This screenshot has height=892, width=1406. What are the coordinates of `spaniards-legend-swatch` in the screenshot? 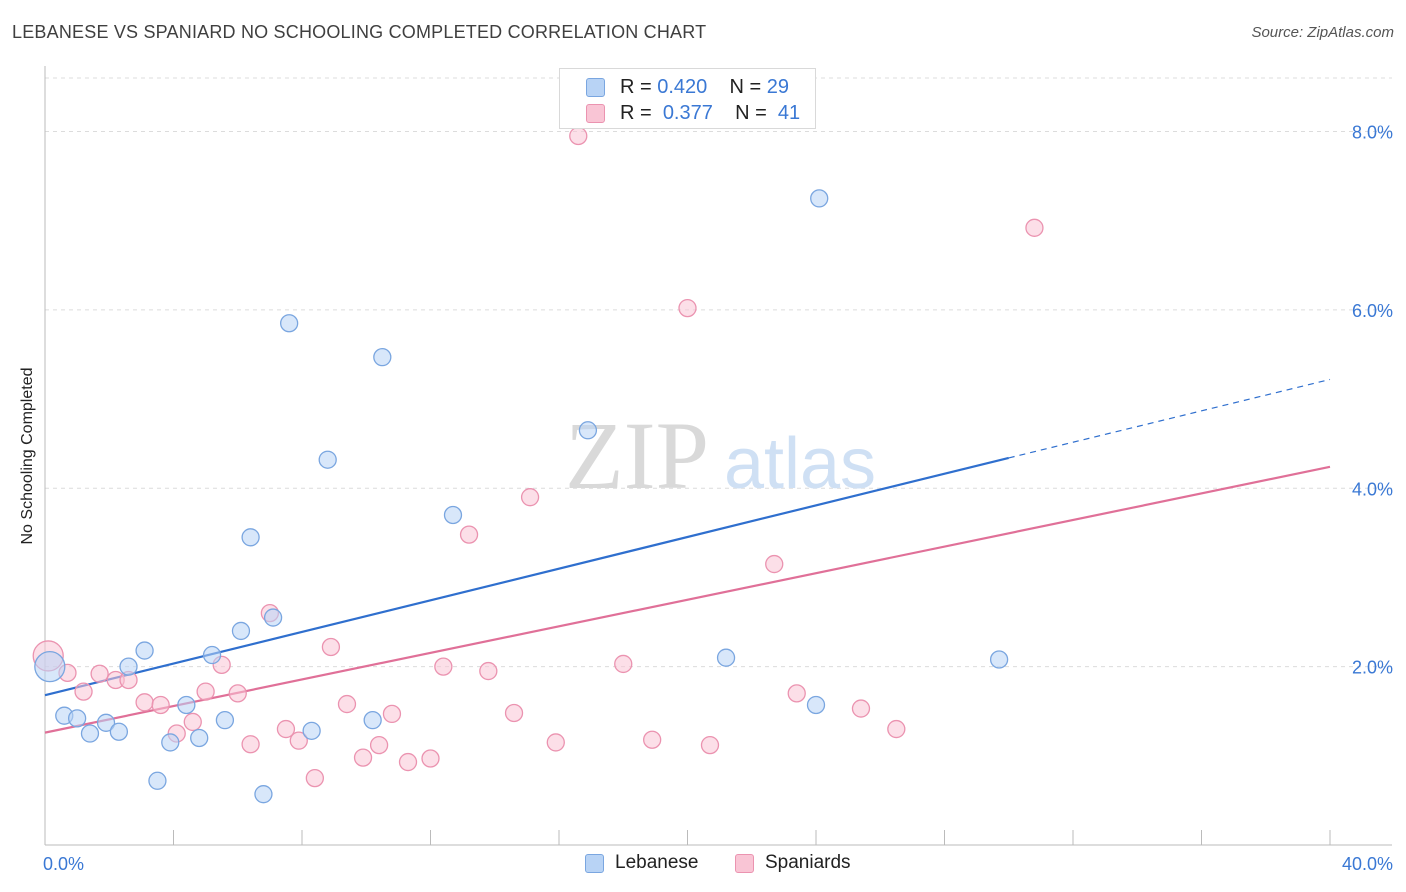 It's located at (744, 863).